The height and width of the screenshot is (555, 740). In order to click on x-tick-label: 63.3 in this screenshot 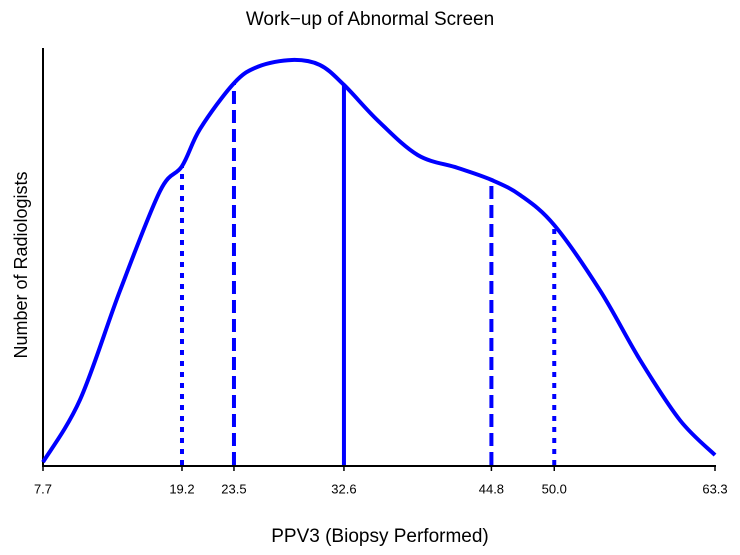, I will do `click(714, 488)`.